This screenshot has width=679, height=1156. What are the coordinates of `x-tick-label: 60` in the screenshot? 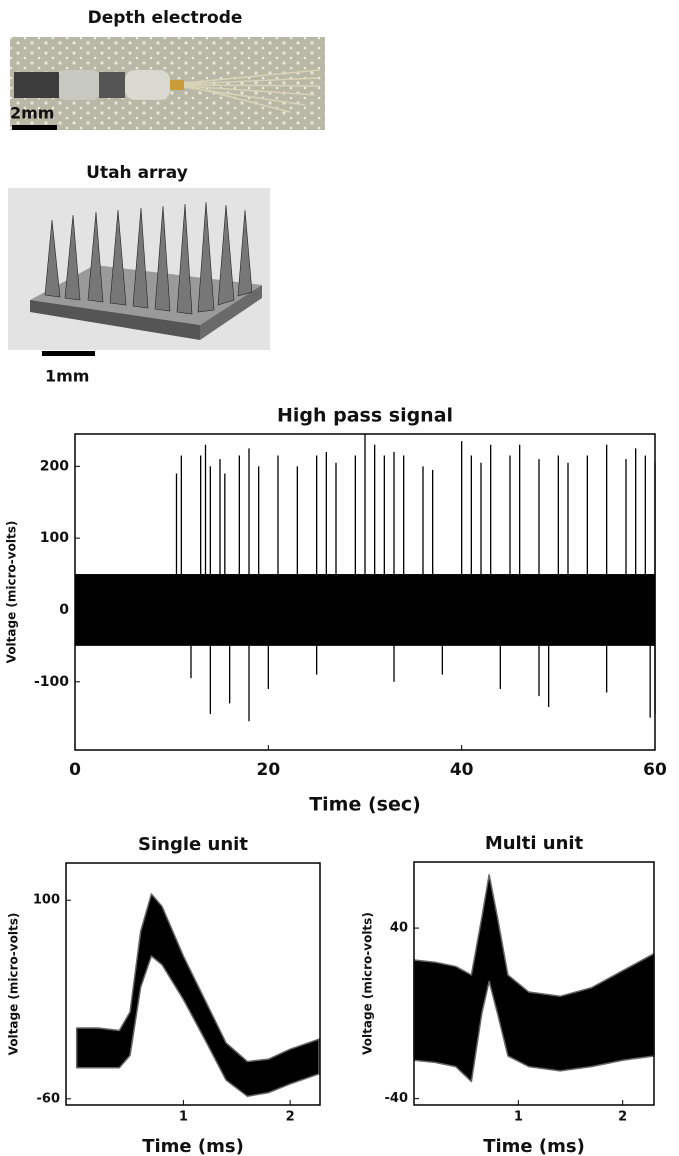 It's located at (655, 770).